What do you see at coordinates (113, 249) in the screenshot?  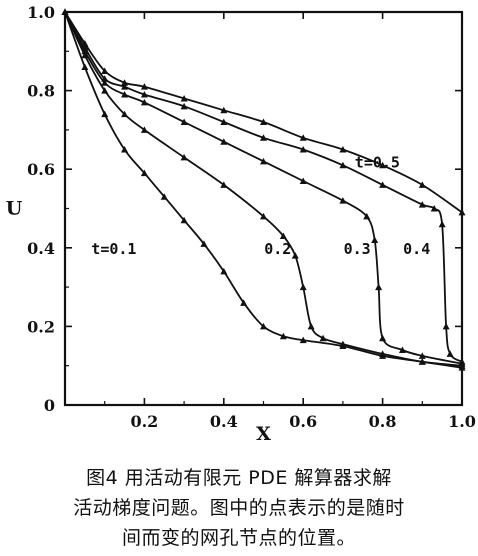 I see `series-label-0: t=0.1` at bounding box center [113, 249].